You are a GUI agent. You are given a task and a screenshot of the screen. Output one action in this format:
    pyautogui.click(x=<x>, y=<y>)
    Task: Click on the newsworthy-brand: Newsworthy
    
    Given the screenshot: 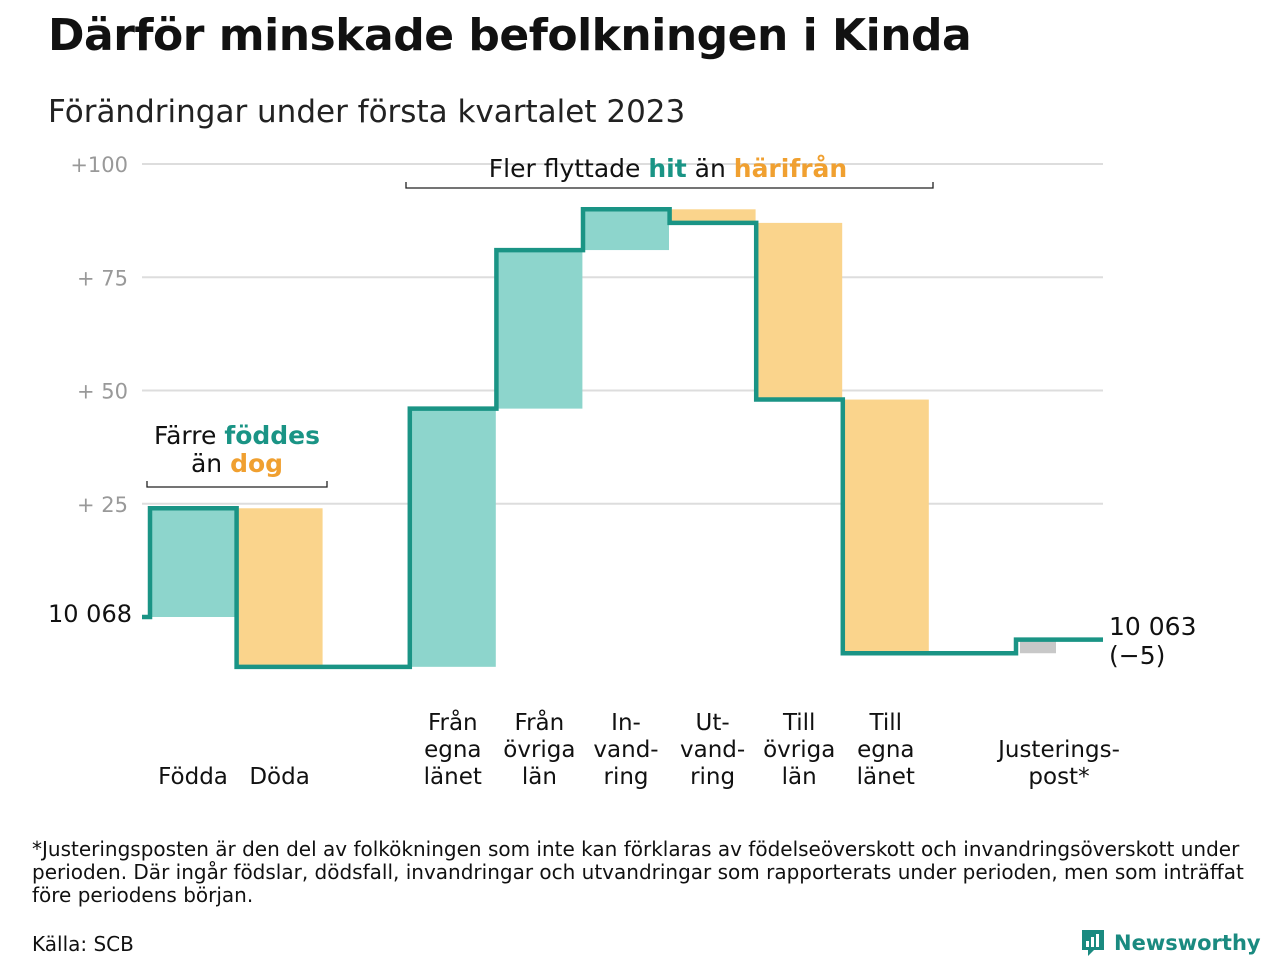 What is the action you would take?
    pyautogui.click(x=1170, y=943)
    